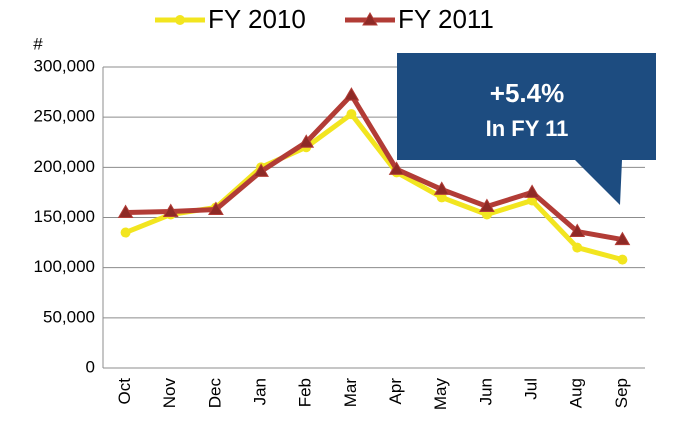 The image size is (679, 427). What do you see at coordinates (64, 166) in the screenshot?
I see `y-tick-label: 200,000` at bounding box center [64, 166].